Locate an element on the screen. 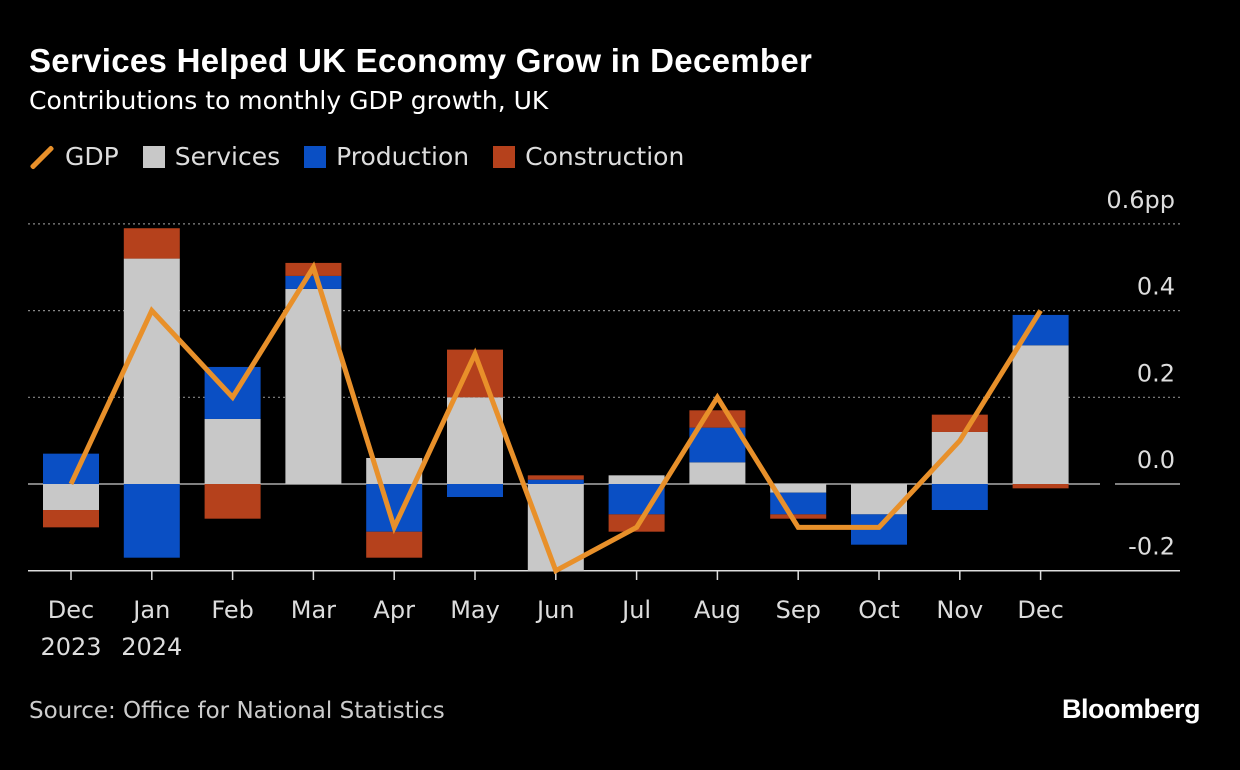 The height and width of the screenshot is (770, 1240). legend-label: GDP is located at coordinates (92, 156).